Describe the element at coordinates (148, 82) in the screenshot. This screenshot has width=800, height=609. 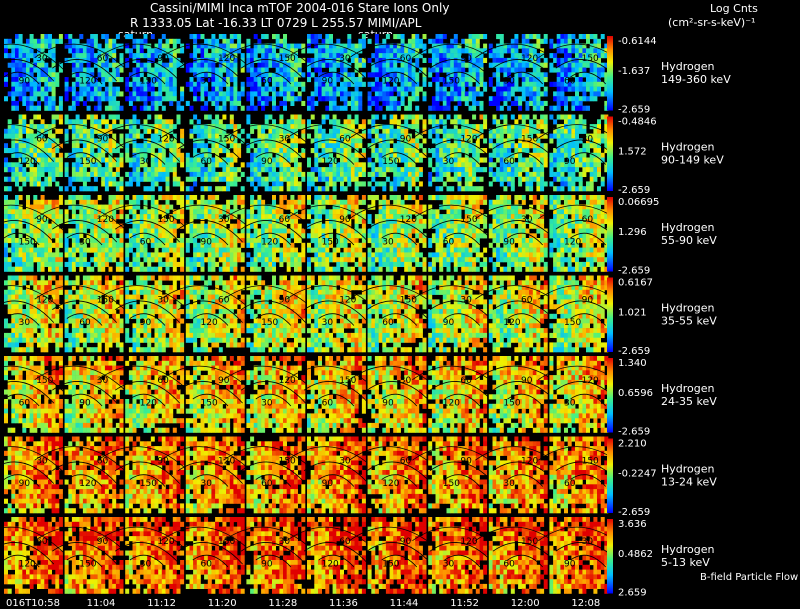
I see `contour-label: 150` at that location.